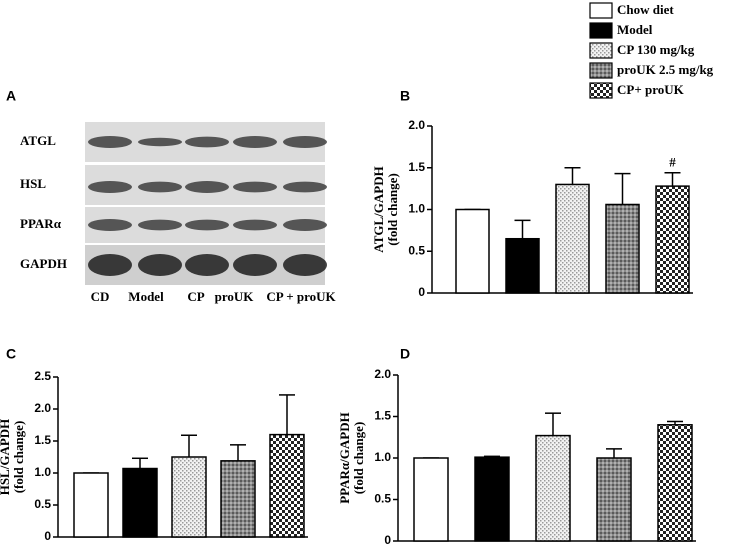 Image resolution: width=746 pixels, height=549 pixels. I want to click on y-axis-label: ATGL/GAPDH, so click(378, 209).